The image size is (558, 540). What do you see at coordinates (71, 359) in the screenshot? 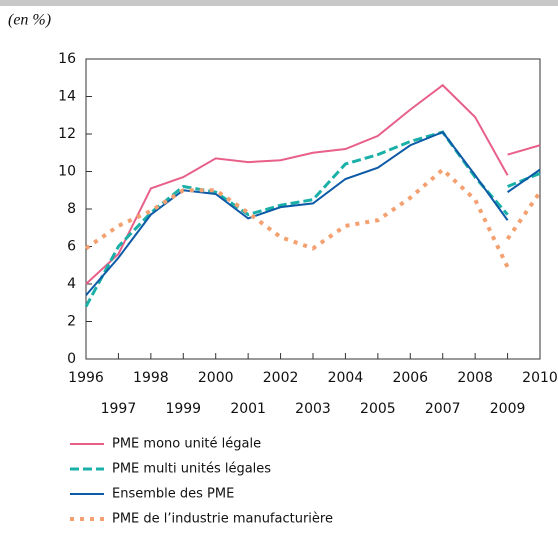
I see `y-tick-label: 0` at bounding box center [71, 359].